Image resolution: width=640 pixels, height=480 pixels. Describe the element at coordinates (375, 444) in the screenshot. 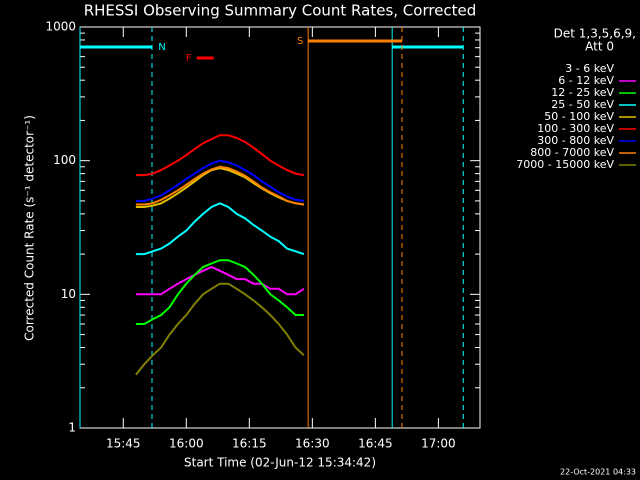

I see `x-tick-label: 16:45` at that location.